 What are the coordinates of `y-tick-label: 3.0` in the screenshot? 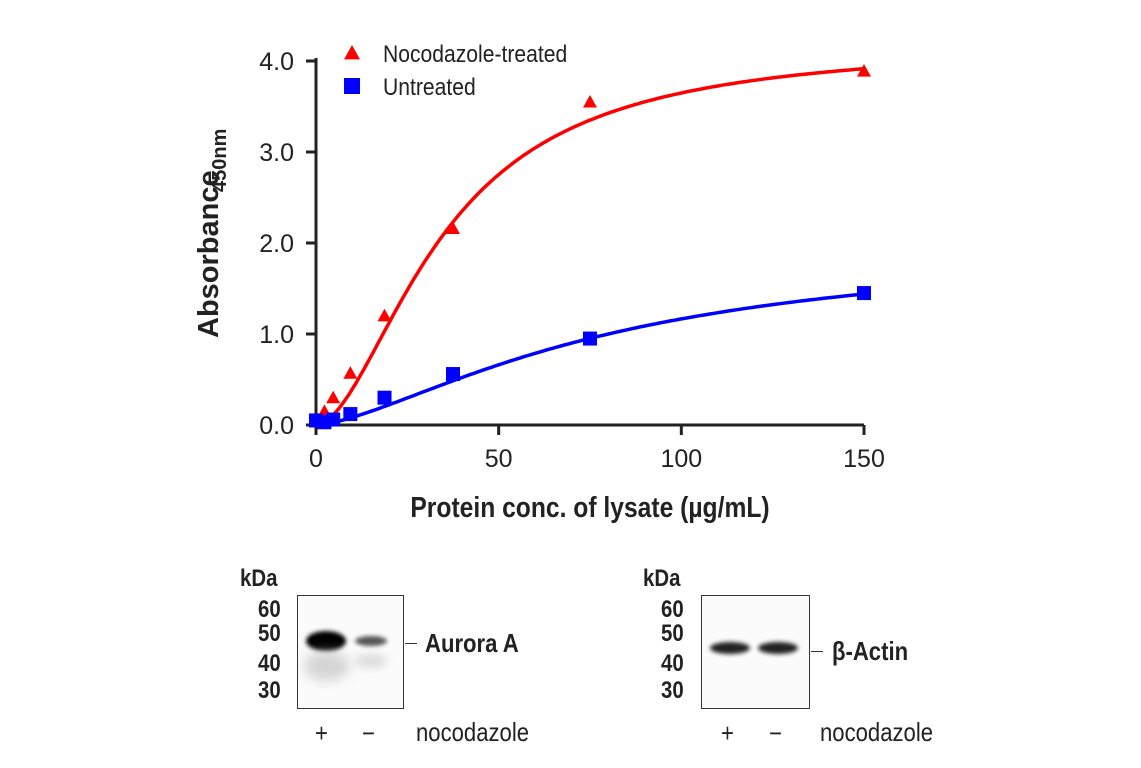 It's located at (276, 153).